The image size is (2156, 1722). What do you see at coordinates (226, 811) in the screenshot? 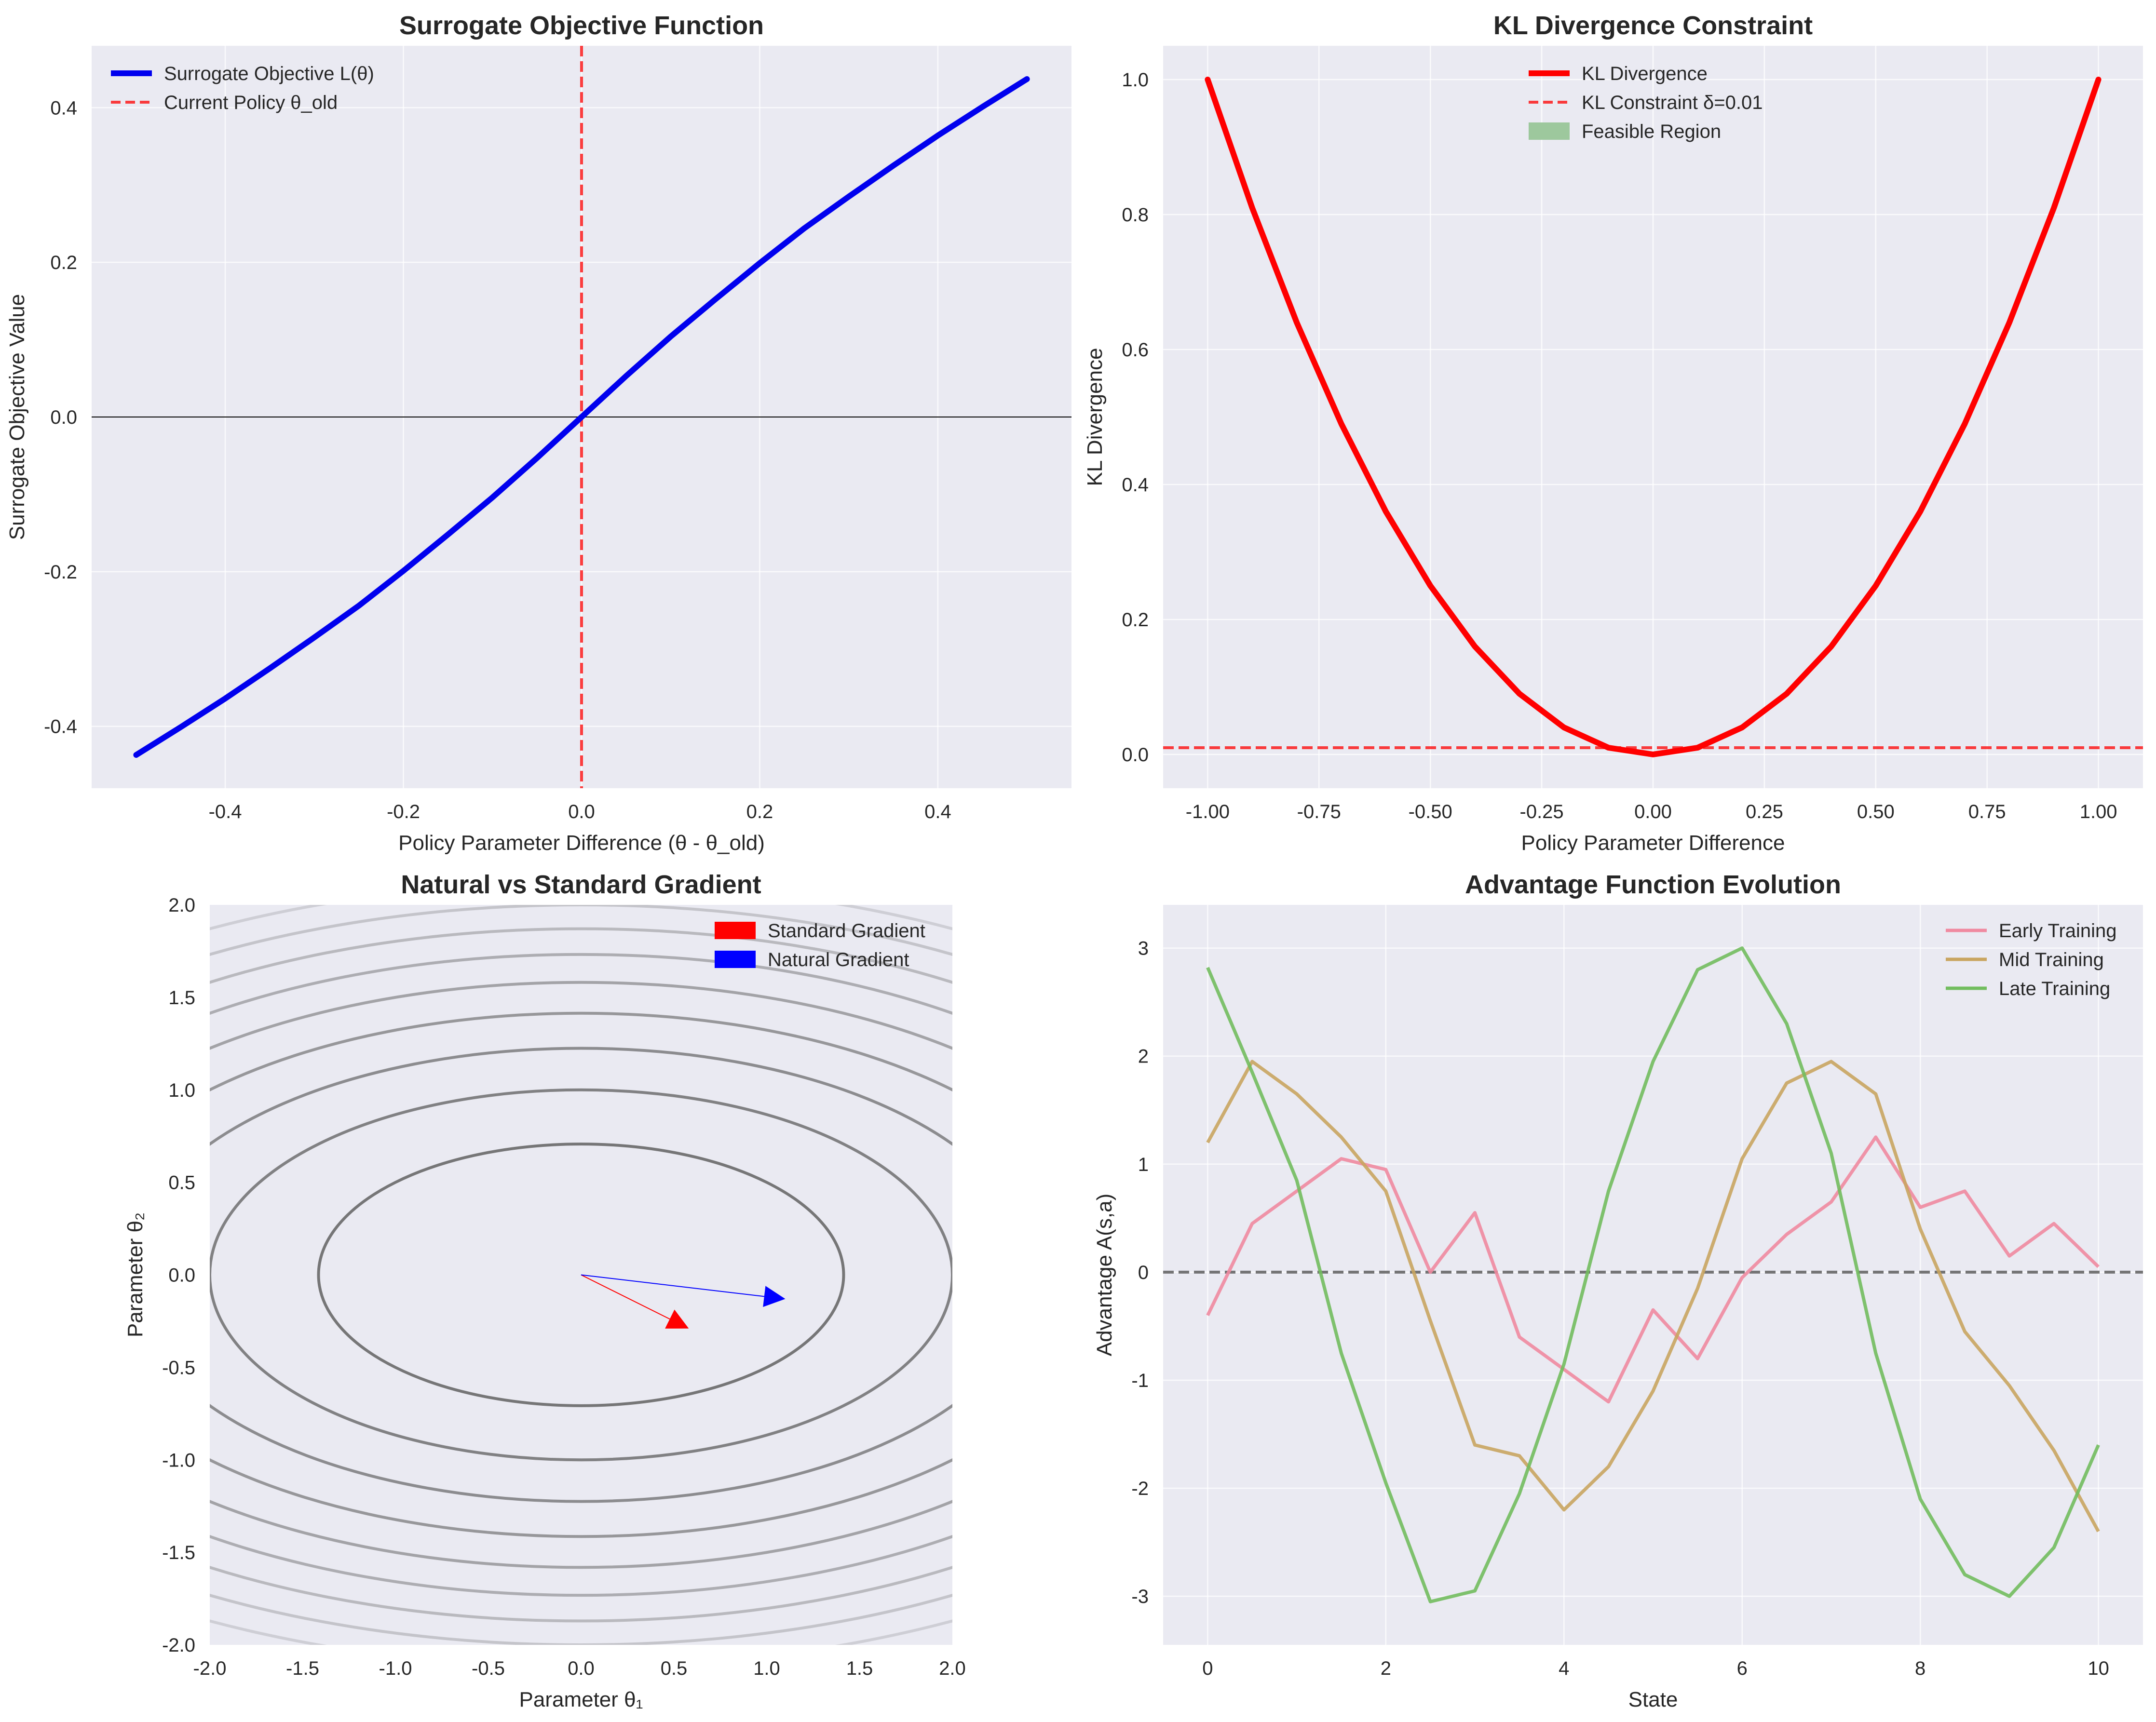
I see `x-tick-label: -0.4` at bounding box center [226, 811].